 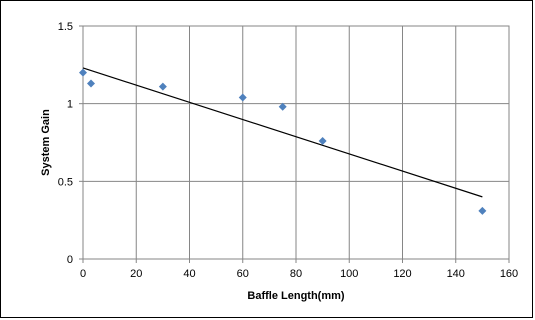 I want to click on y-tick-label: 1, so click(x=70, y=105).